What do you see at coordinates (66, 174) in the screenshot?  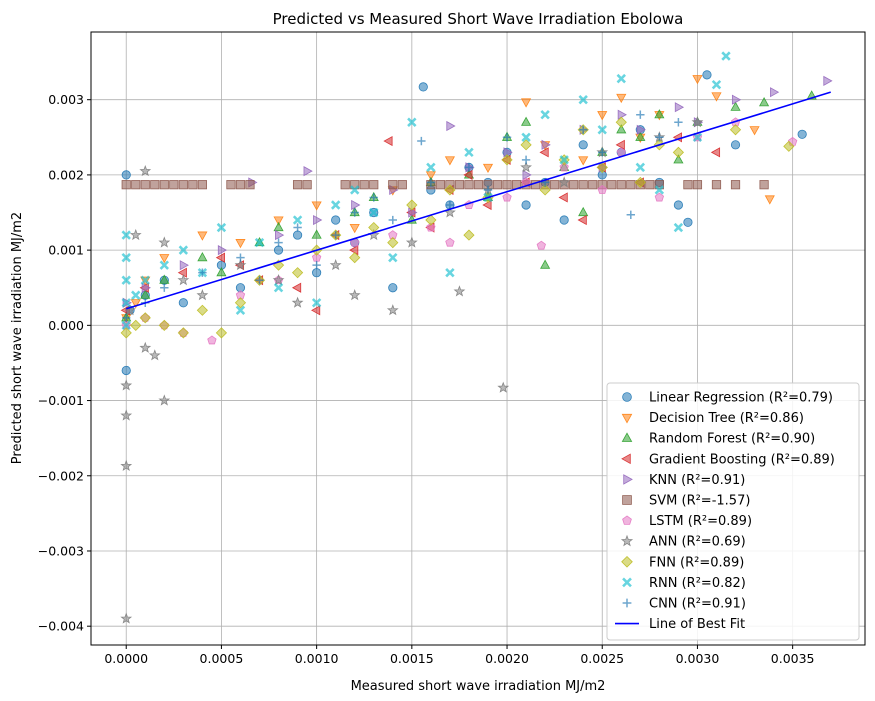 I see `y-tick-label: 0.002` at bounding box center [66, 174].